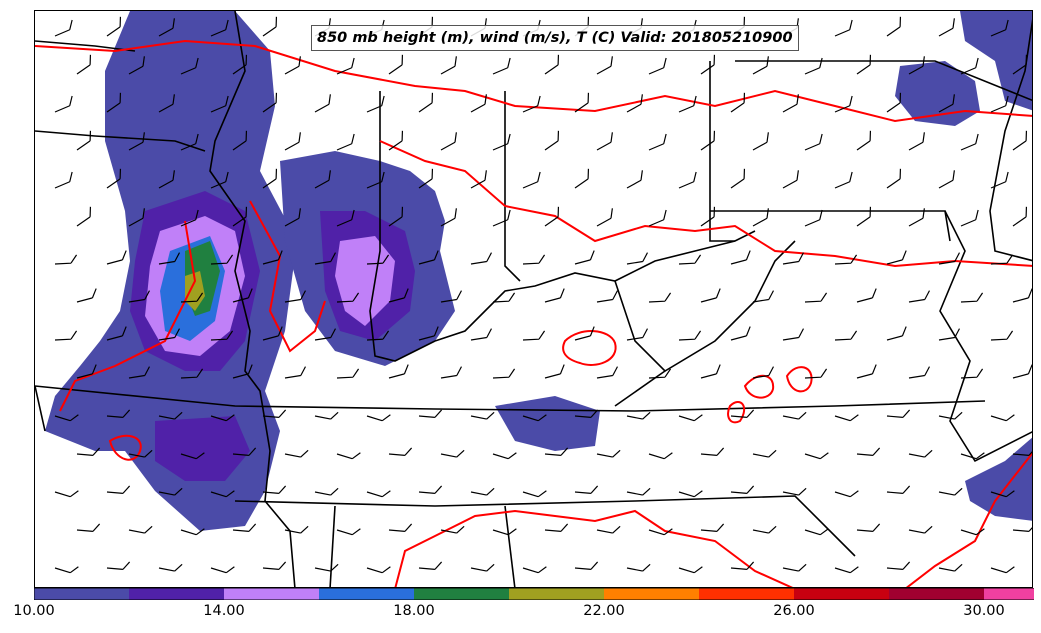 The image size is (1041, 633). What do you see at coordinates (224, 611) in the screenshot?
I see `colorbar-tick-label: 14.00` at bounding box center [224, 611].